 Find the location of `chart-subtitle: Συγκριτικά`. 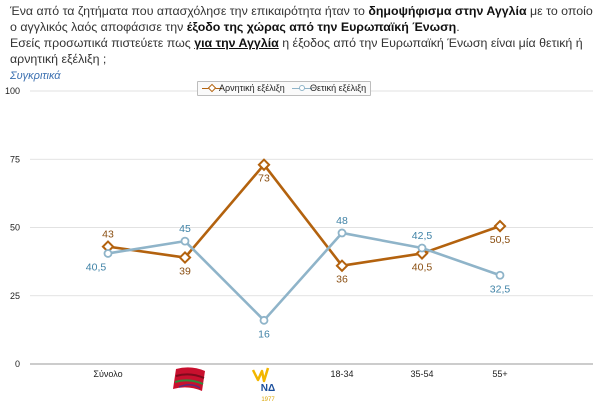

chart-subtitle: Συγκριτικά is located at coordinates (35, 76).